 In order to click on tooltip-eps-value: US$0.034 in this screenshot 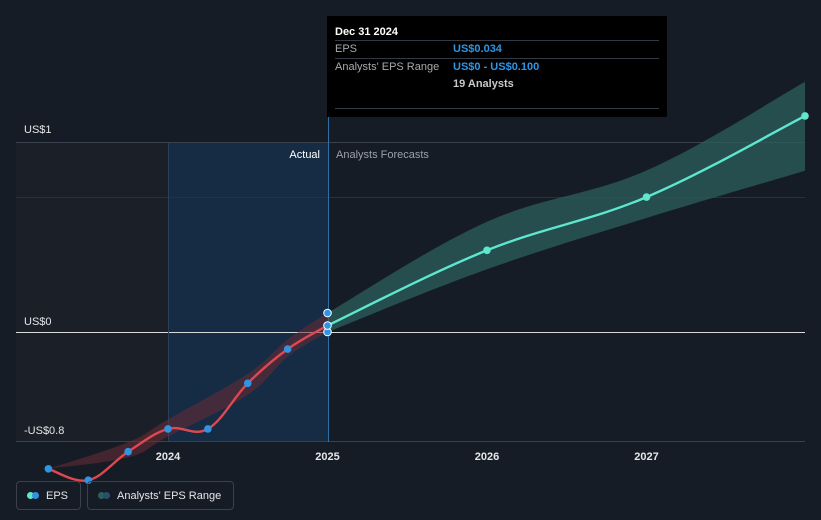, I will do `click(477, 49)`.